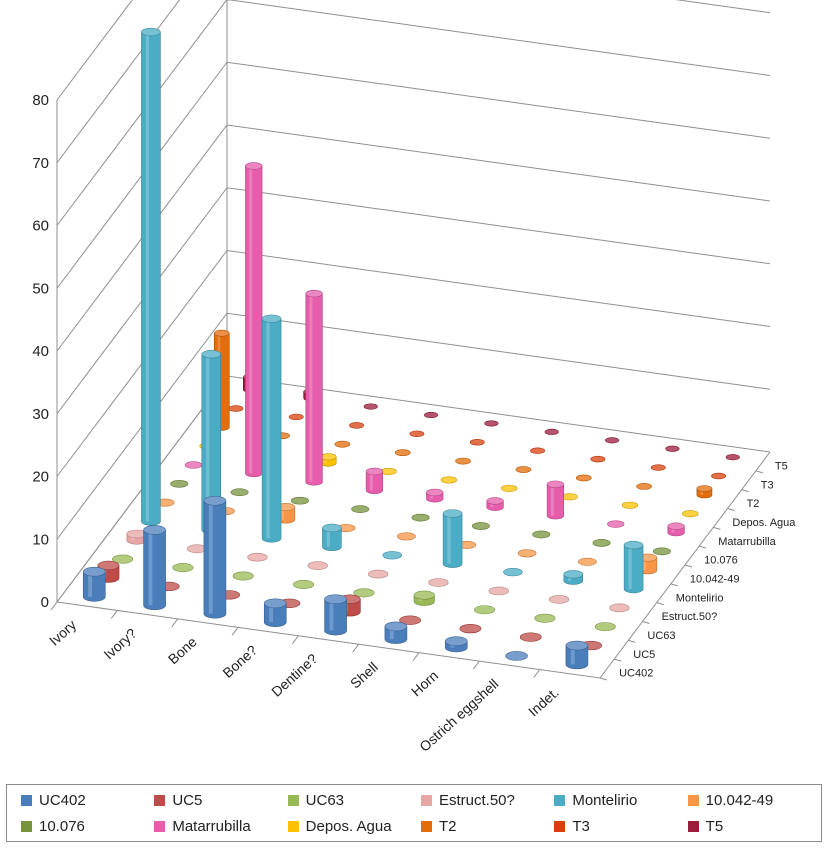  Describe the element at coordinates (40, 100) in the screenshot. I see `y-tick-label: 80` at that location.